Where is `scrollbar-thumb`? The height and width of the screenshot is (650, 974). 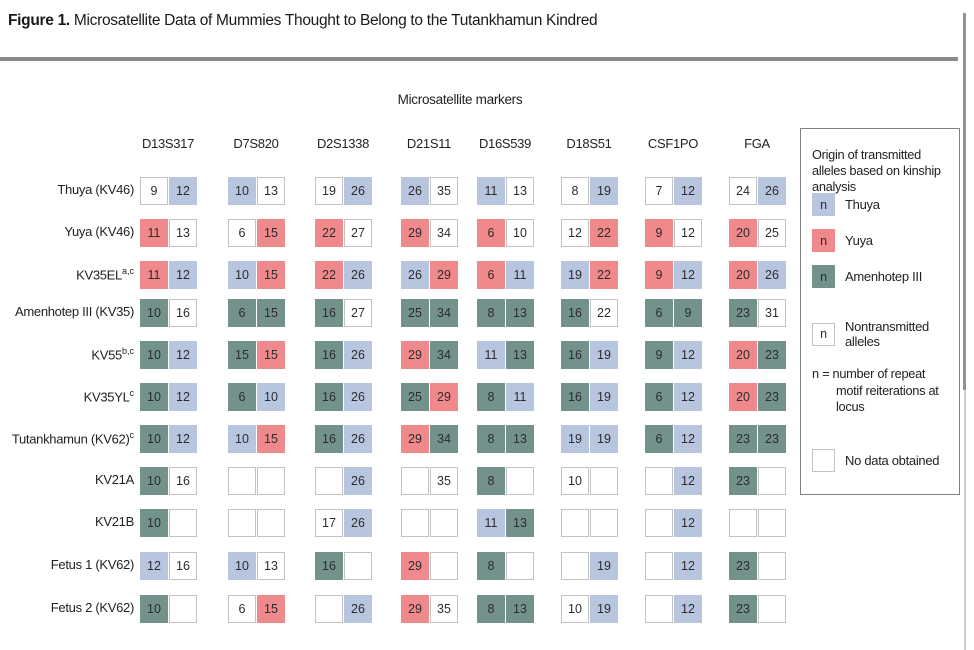 scrollbar-thumb is located at coordinates (964, 201).